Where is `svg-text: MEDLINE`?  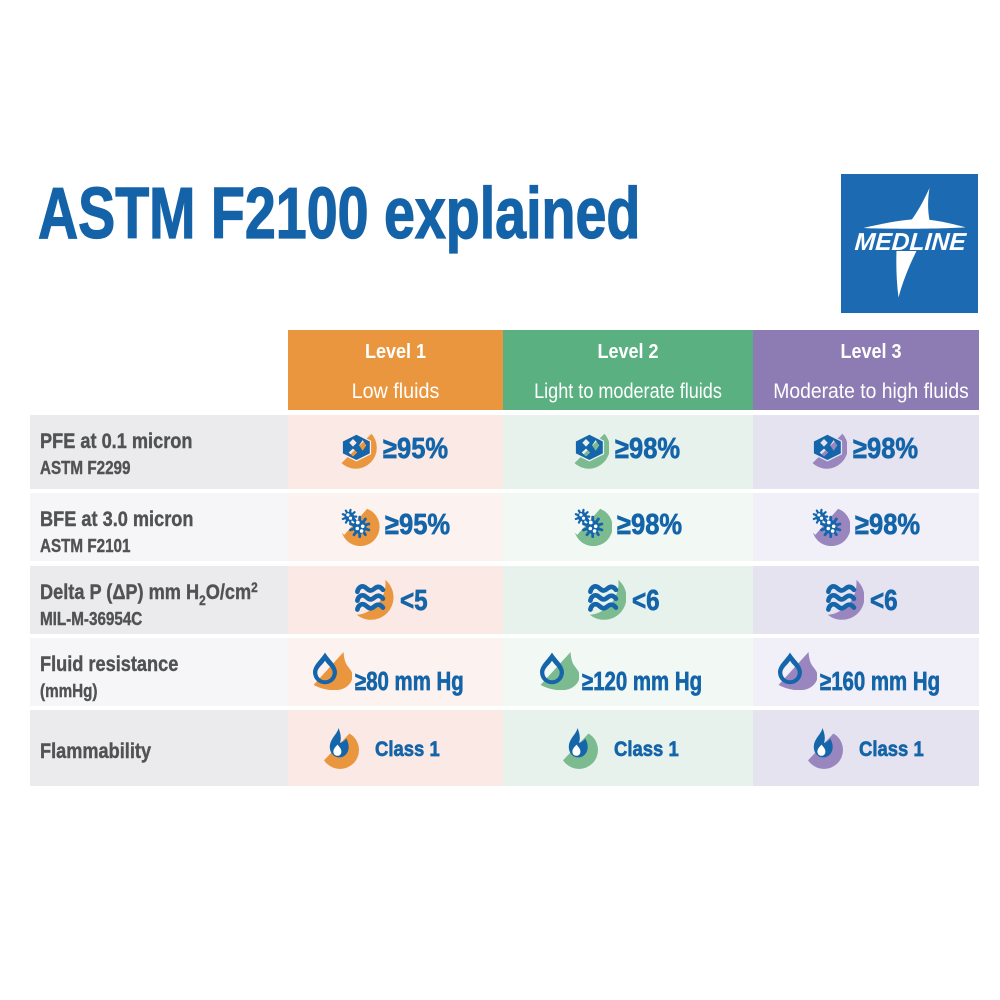
svg-text: MEDLINE is located at coordinates (911, 242).